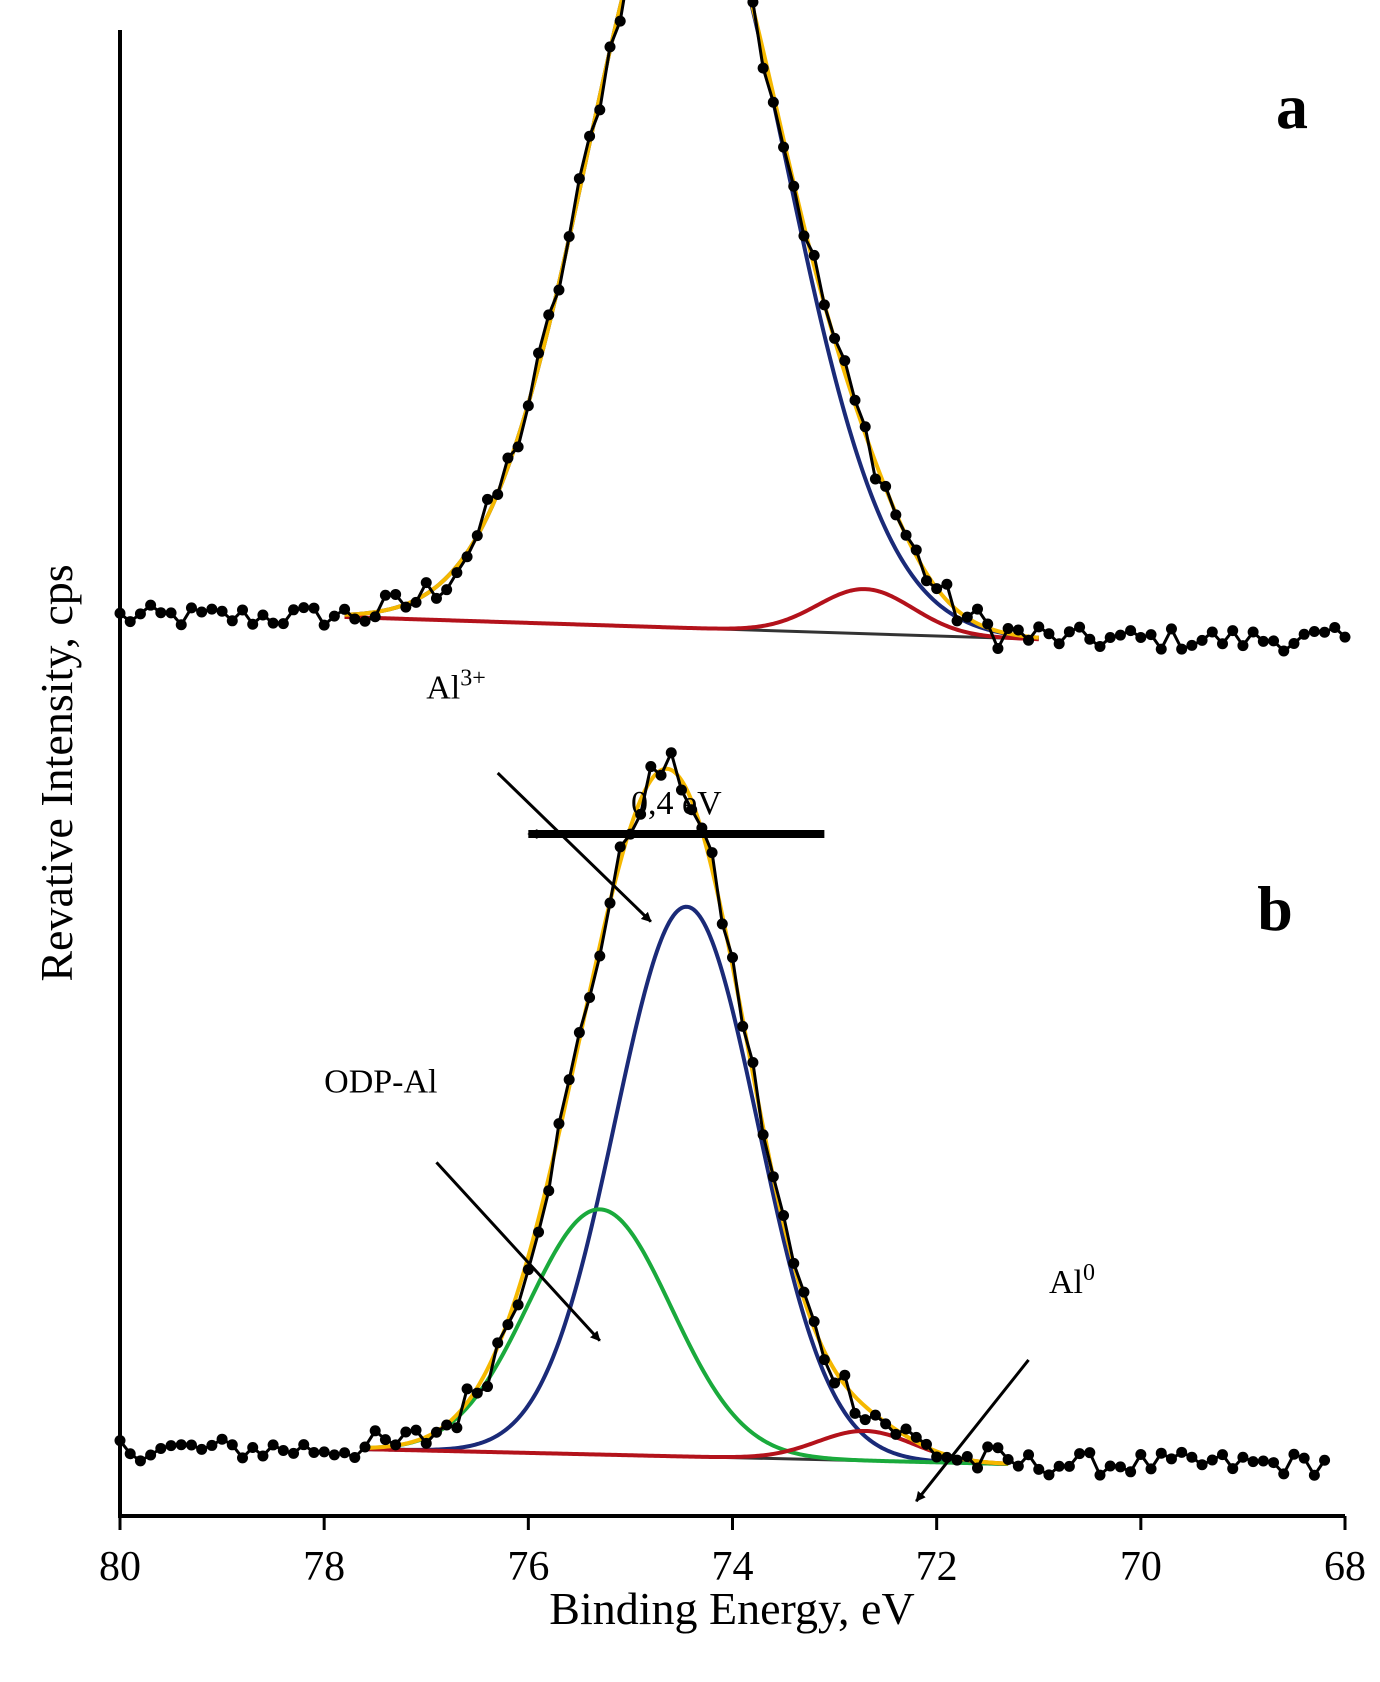 Image resolution: width=1380 pixels, height=1682 pixels. What do you see at coordinates (528, 1567) in the screenshot?
I see `x-tick-label: 76` at bounding box center [528, 1567].